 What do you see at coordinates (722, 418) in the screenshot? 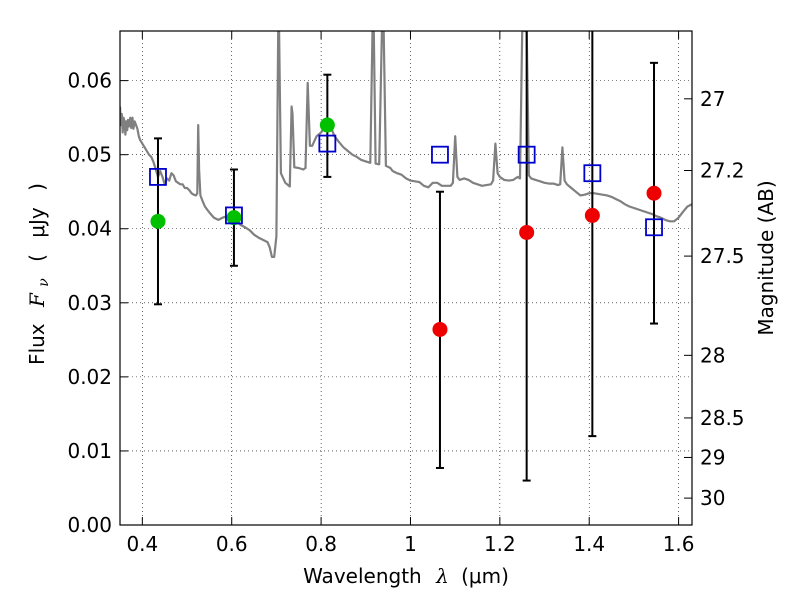
I see `y2-tick-label: 28.5` at bounding box center [722, 418].